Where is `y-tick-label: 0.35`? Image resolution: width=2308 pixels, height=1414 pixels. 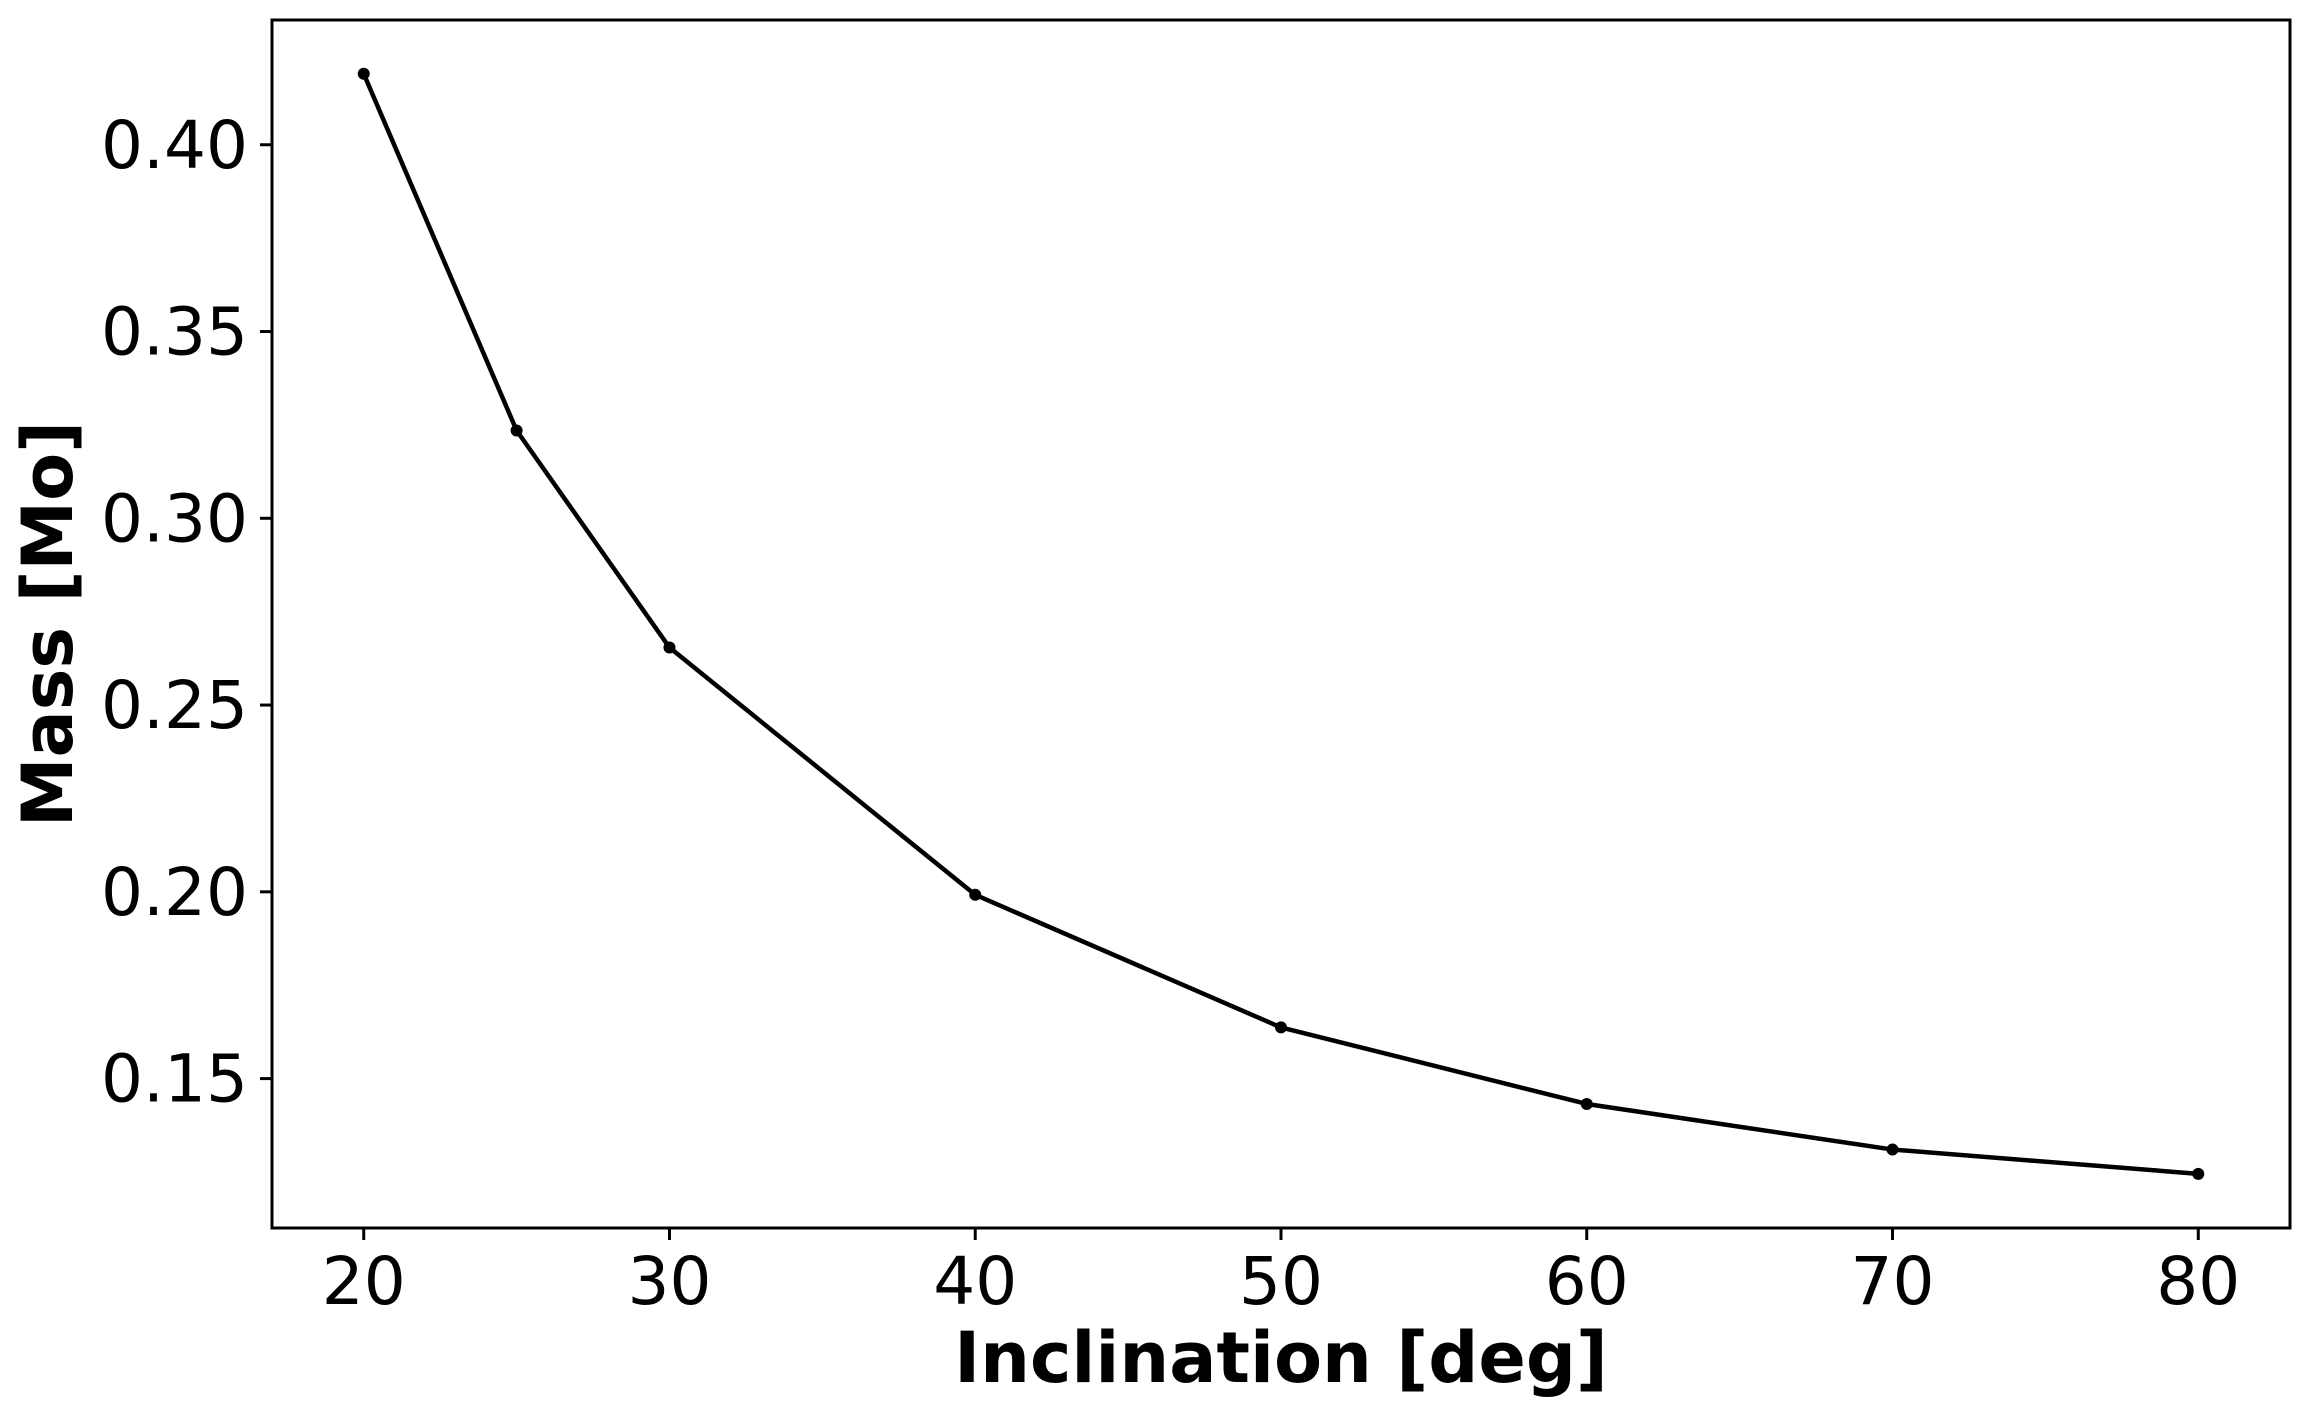
y-tick-label: 0.35 is located at coordinates (174, 332).